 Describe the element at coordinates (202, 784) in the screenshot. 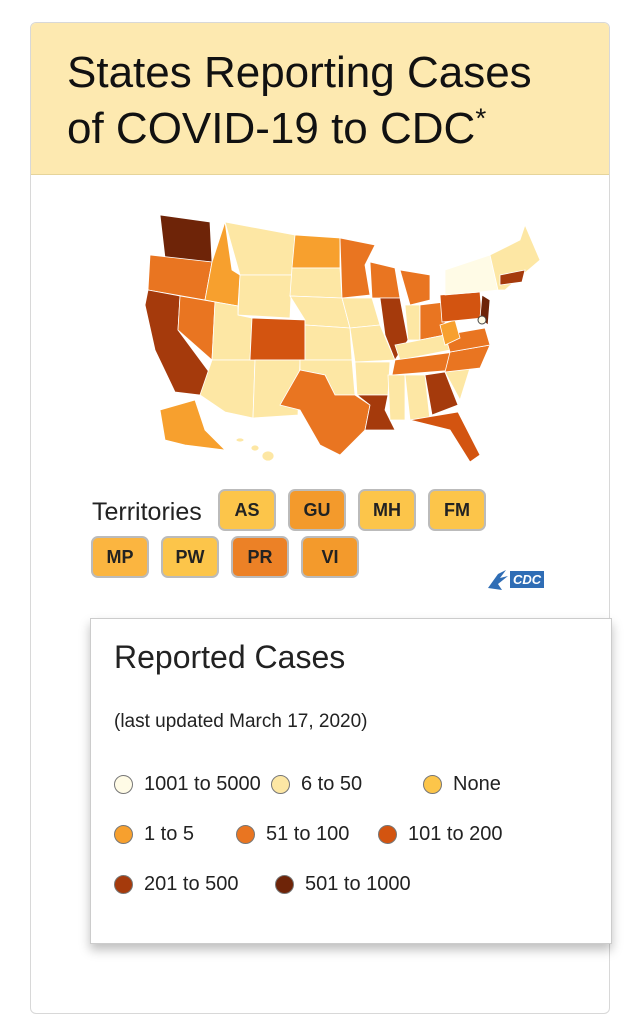

I see `legend-label: 1001 to 5000` at that location.